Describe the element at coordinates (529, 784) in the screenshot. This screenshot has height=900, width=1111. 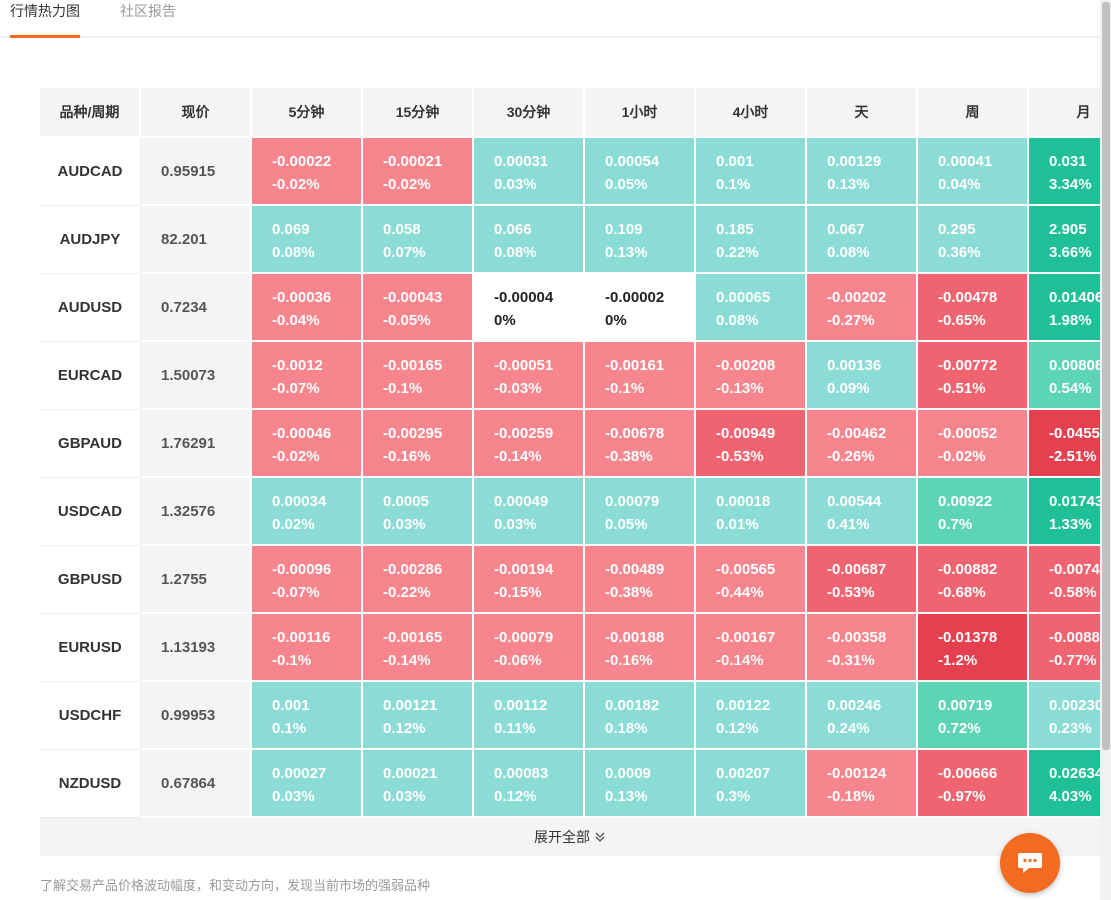
I see `heatmap-cell: 0.00083 0.12%` at that location.